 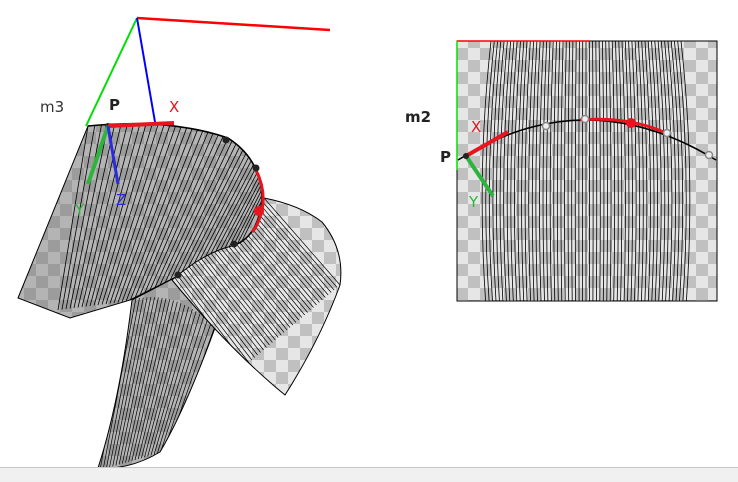 I want to click on label-p-left: P, so click(x=114, y=105).